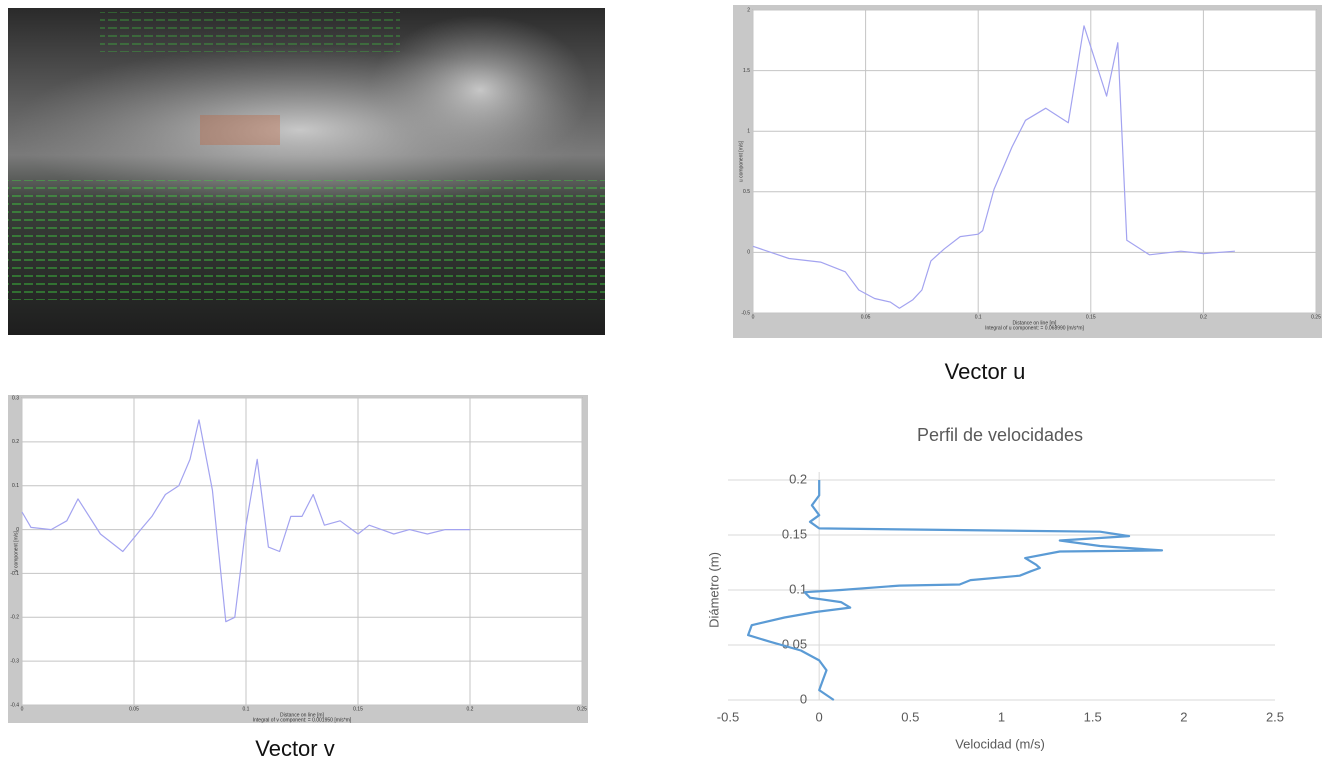 Image resolution: width=1322 pixels, height=771 pixels. Describe the element at coordinates (14, 661) in the screenshot. I see `y-tick-label: -0.3` at that location.